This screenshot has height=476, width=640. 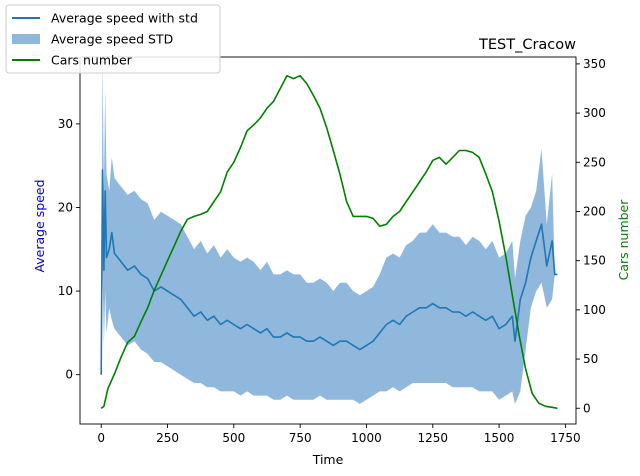 What do you see at coordinates (69, 375) in the screenshot?
I see `y-tick-label: 0` at bounding box center [69, 375].